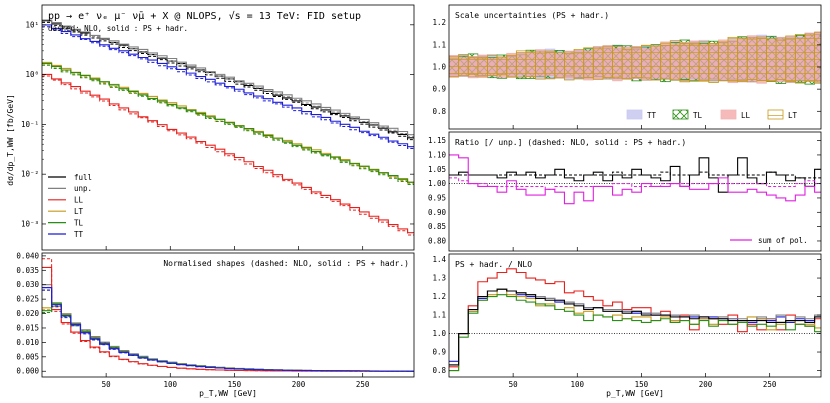 The height and width of the screenshot is (403, 830). I want to click on scale-y-tick-label: 0.9, so click(439, 89).